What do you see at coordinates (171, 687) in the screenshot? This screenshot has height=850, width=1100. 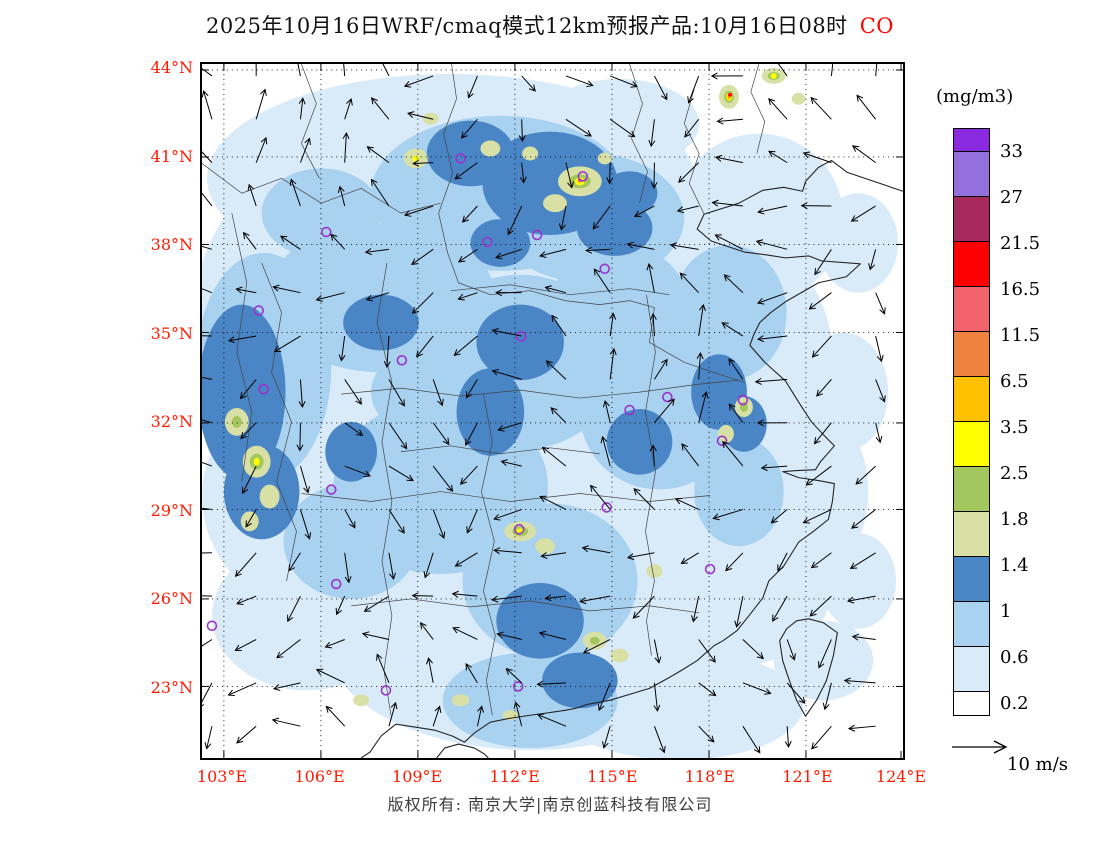 I see `lat-label: 23°N` at bounding box center [171, 687].